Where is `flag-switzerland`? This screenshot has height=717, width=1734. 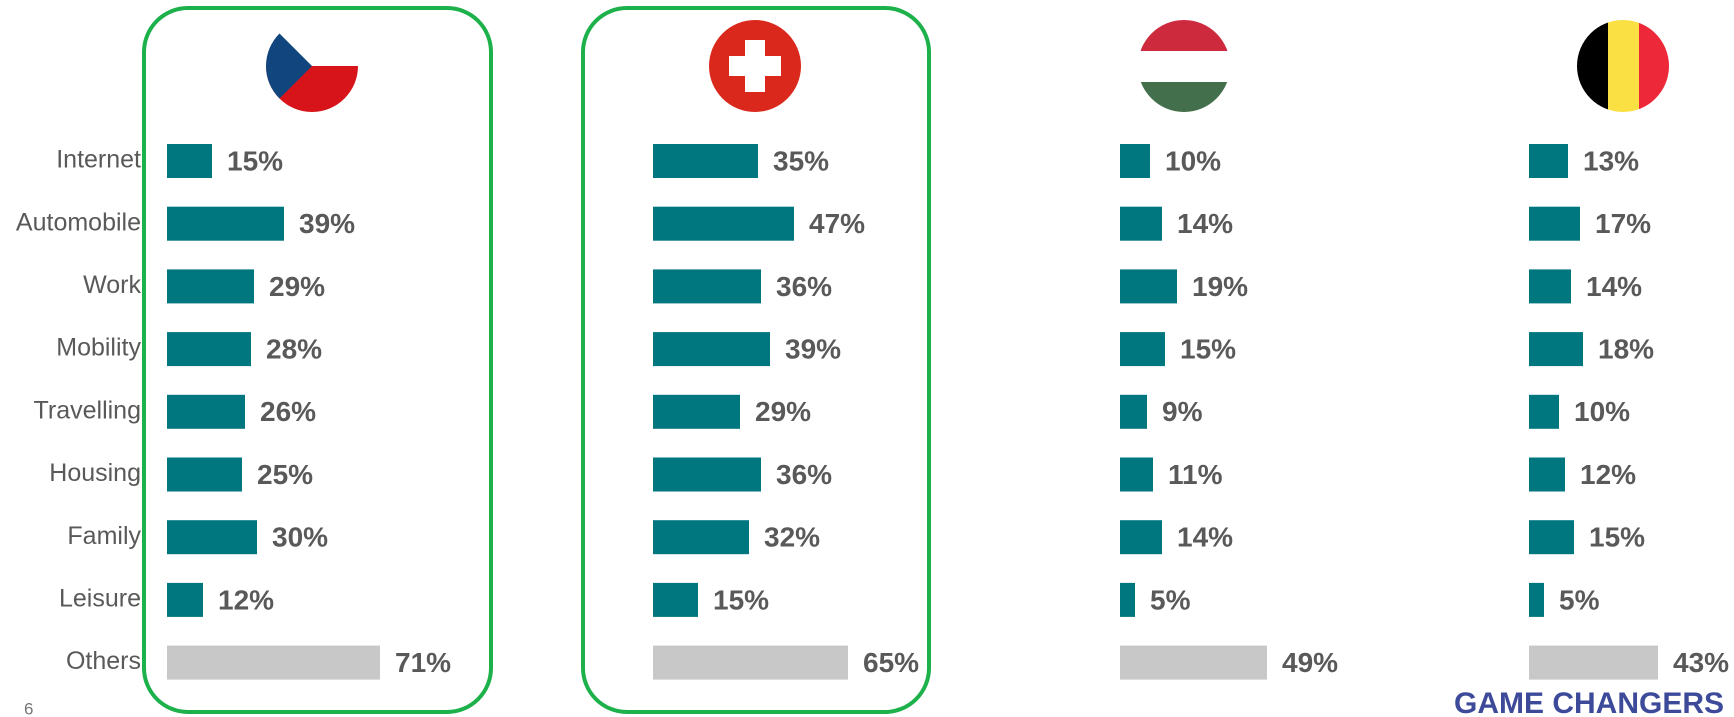 flag-switzerland is located at coordinates (755, 66).